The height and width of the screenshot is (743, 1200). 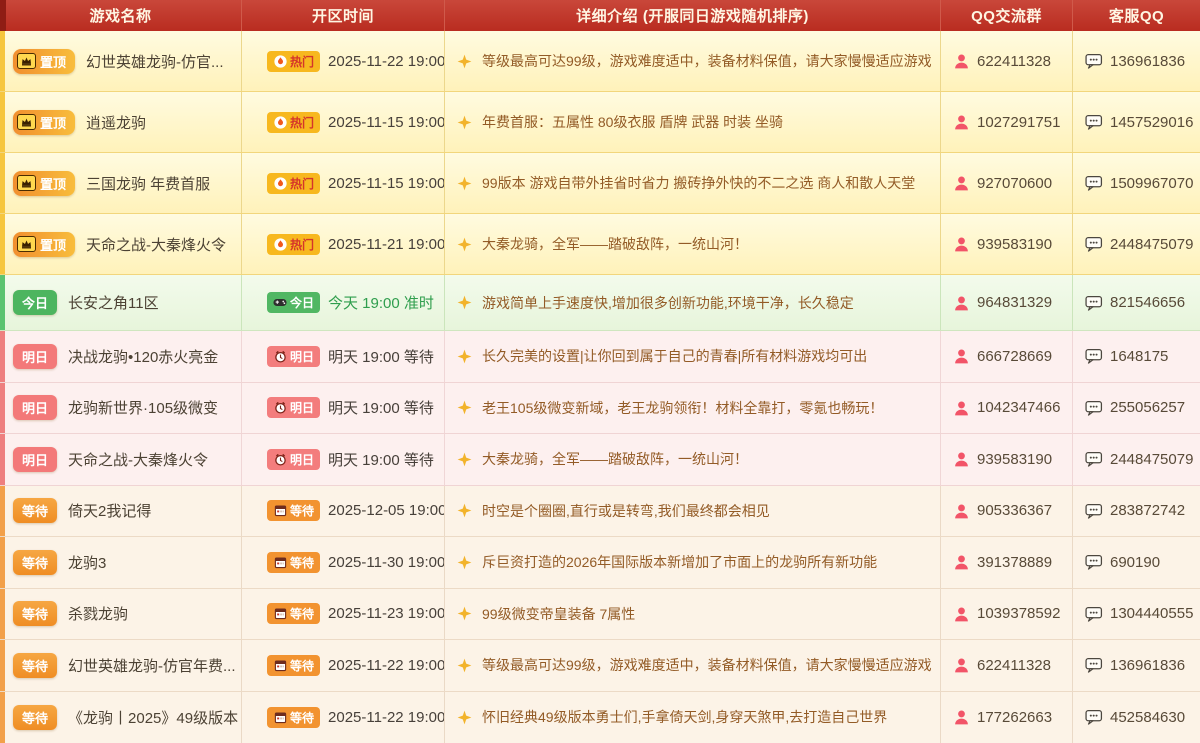 What do you see at coordinates (1015, 717) in the screenshot?
I see `qq-group-number: 177262663` at bounding box center [1015, 717].